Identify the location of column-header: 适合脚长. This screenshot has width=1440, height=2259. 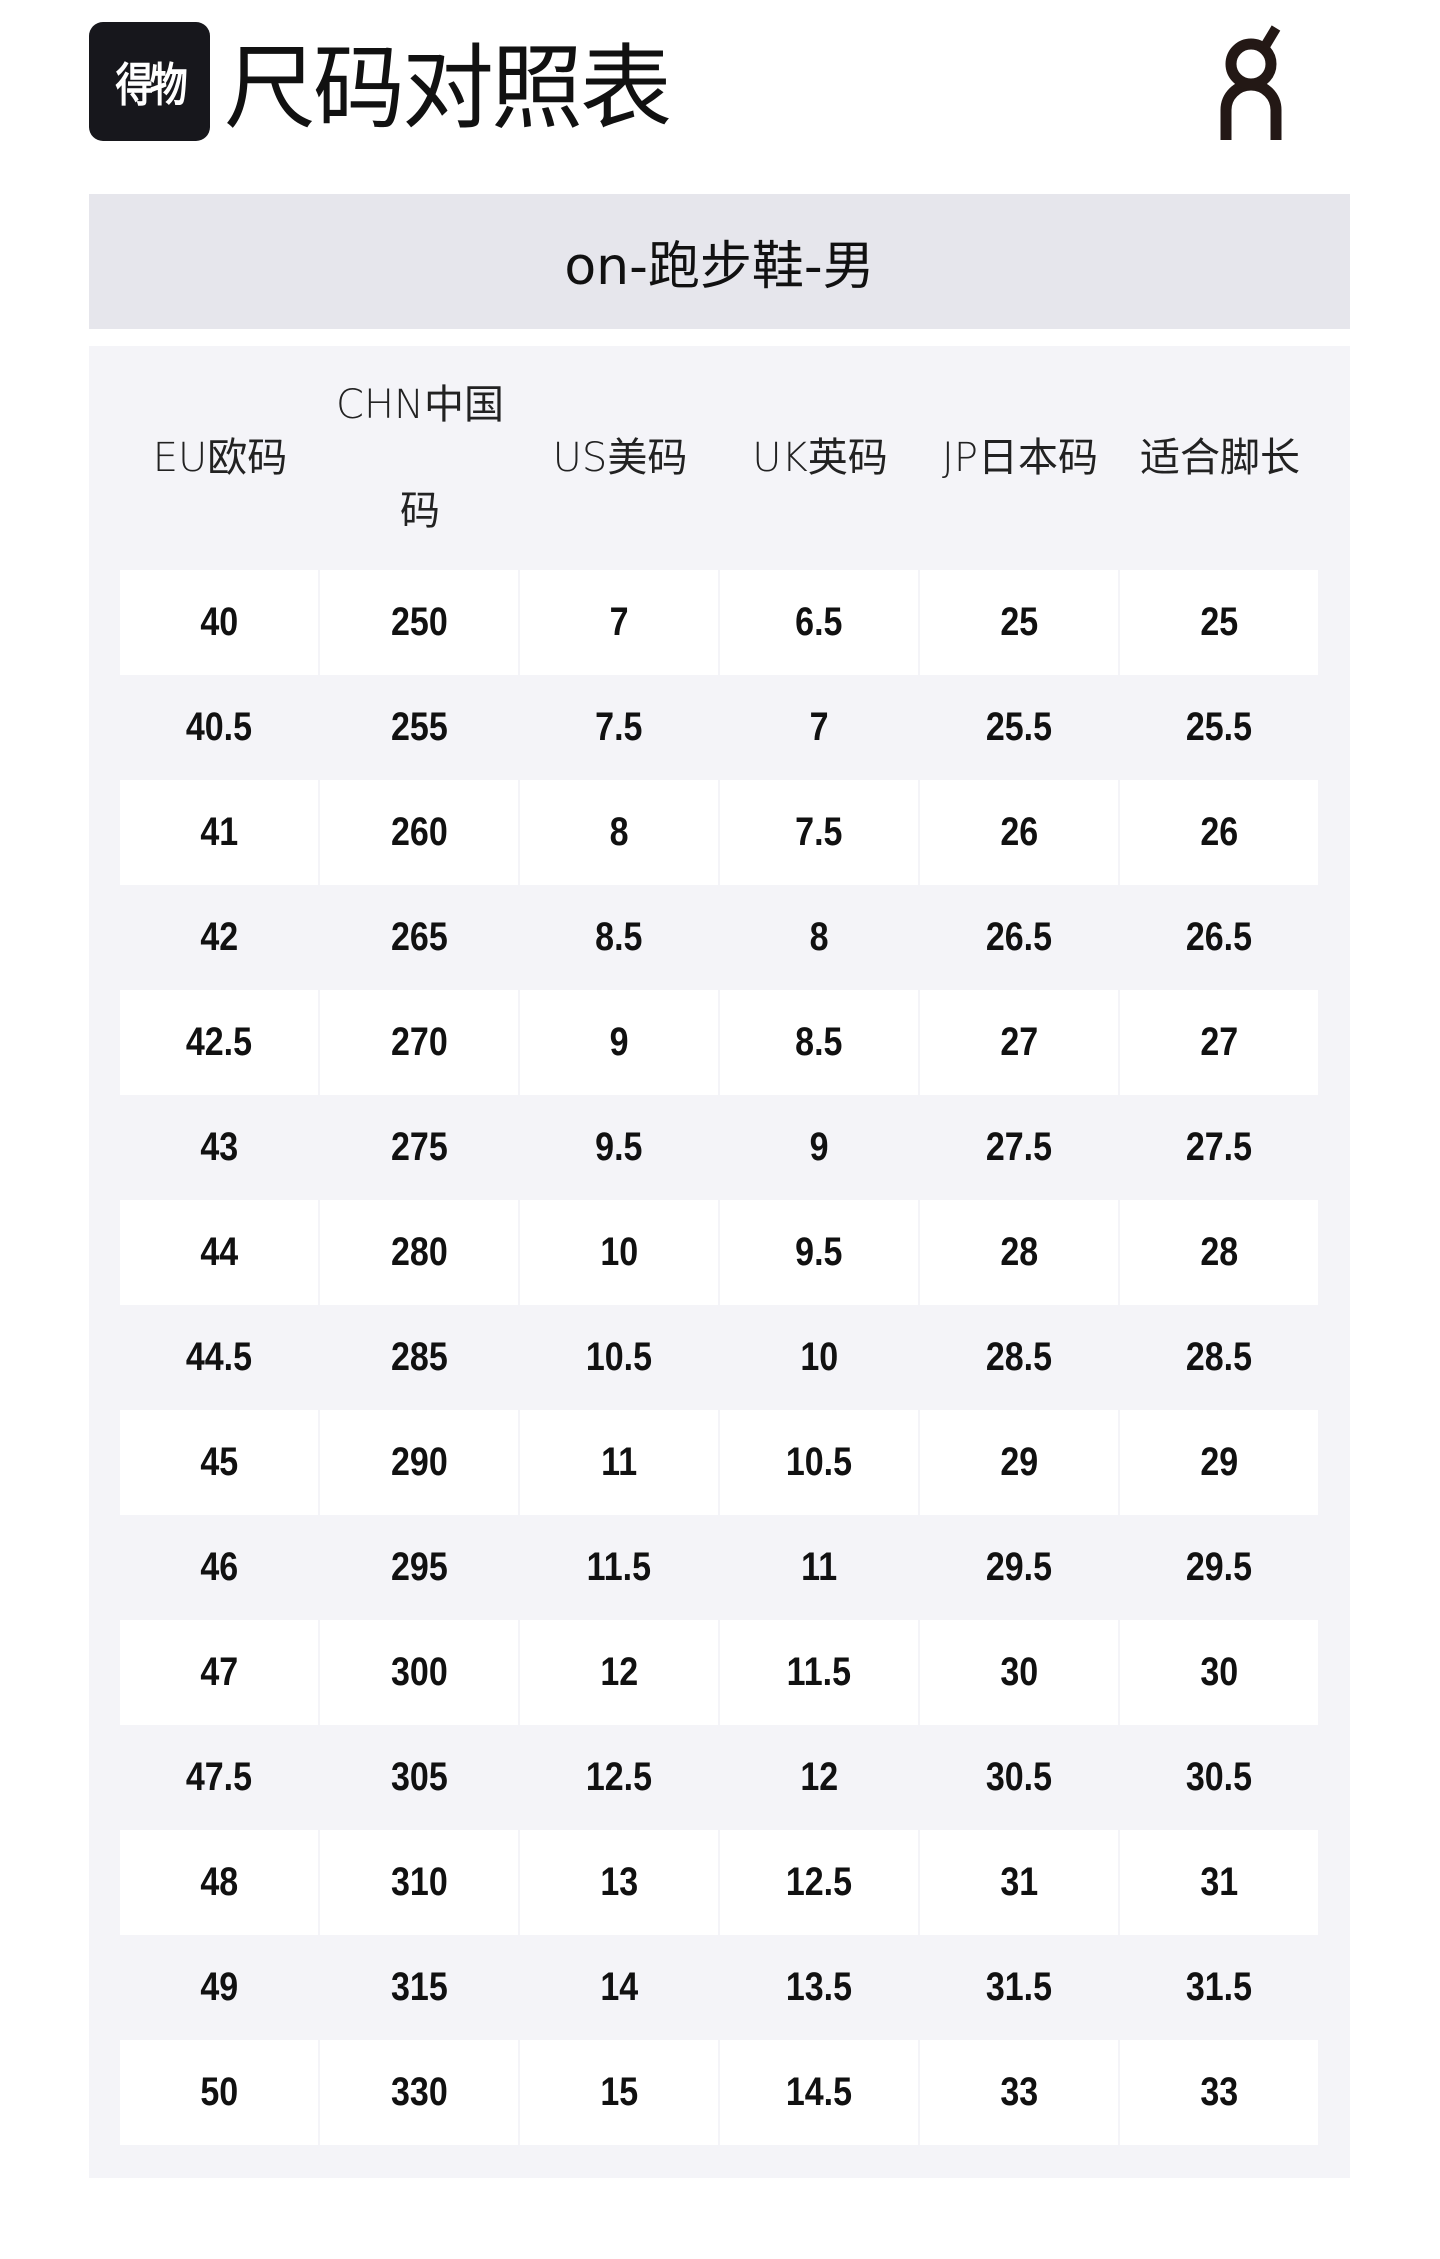
(1220, 458).